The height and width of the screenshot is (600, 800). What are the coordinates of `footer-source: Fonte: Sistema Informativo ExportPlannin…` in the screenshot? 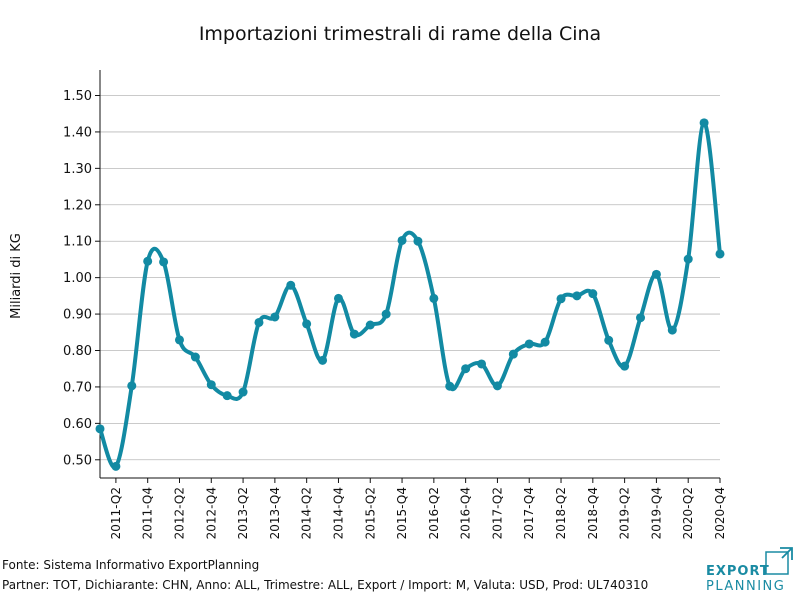 It's located at (131, 565).